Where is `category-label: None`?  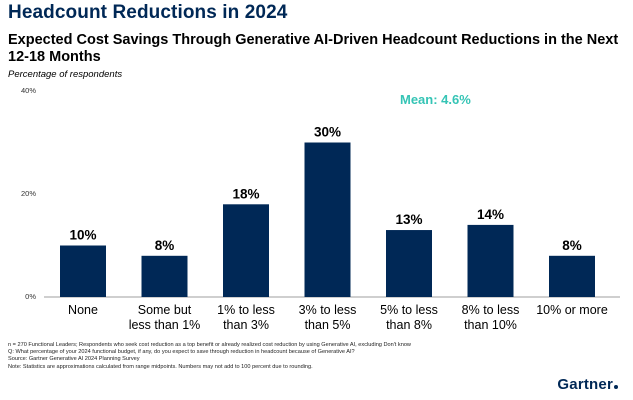
category-label: None is located at coordinates (83, 310).